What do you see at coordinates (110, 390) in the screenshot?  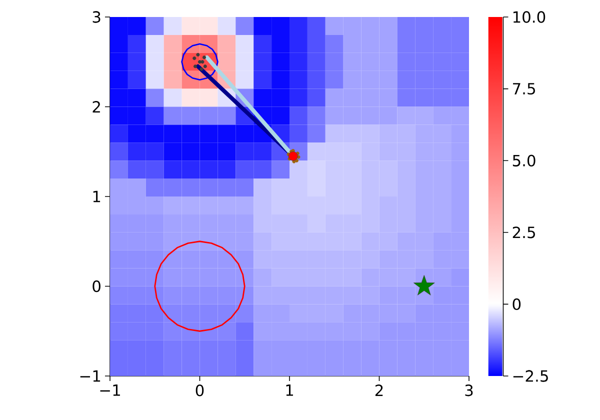 I see `x-tick-label: −1` at bounding box center [110, 390].